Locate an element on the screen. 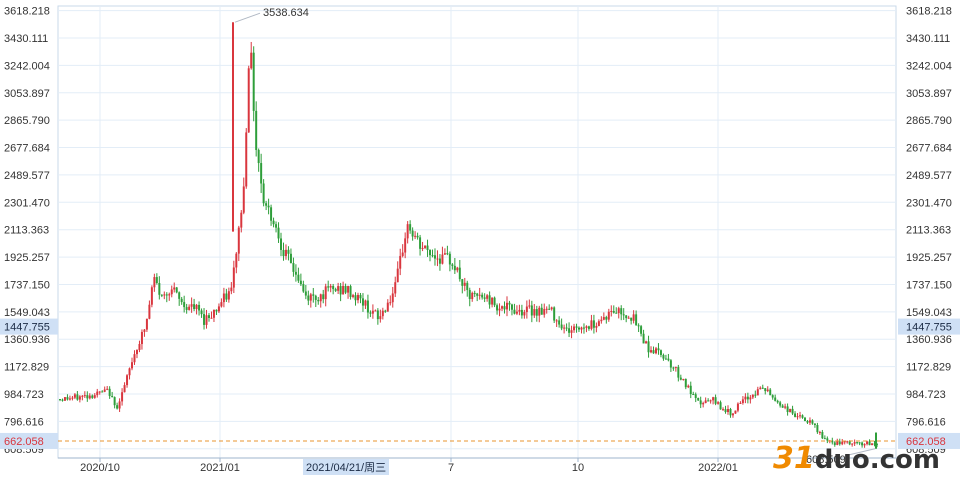 This screenshot has height=480, width=960. max-leader-line is located at coordinates (247, 17).